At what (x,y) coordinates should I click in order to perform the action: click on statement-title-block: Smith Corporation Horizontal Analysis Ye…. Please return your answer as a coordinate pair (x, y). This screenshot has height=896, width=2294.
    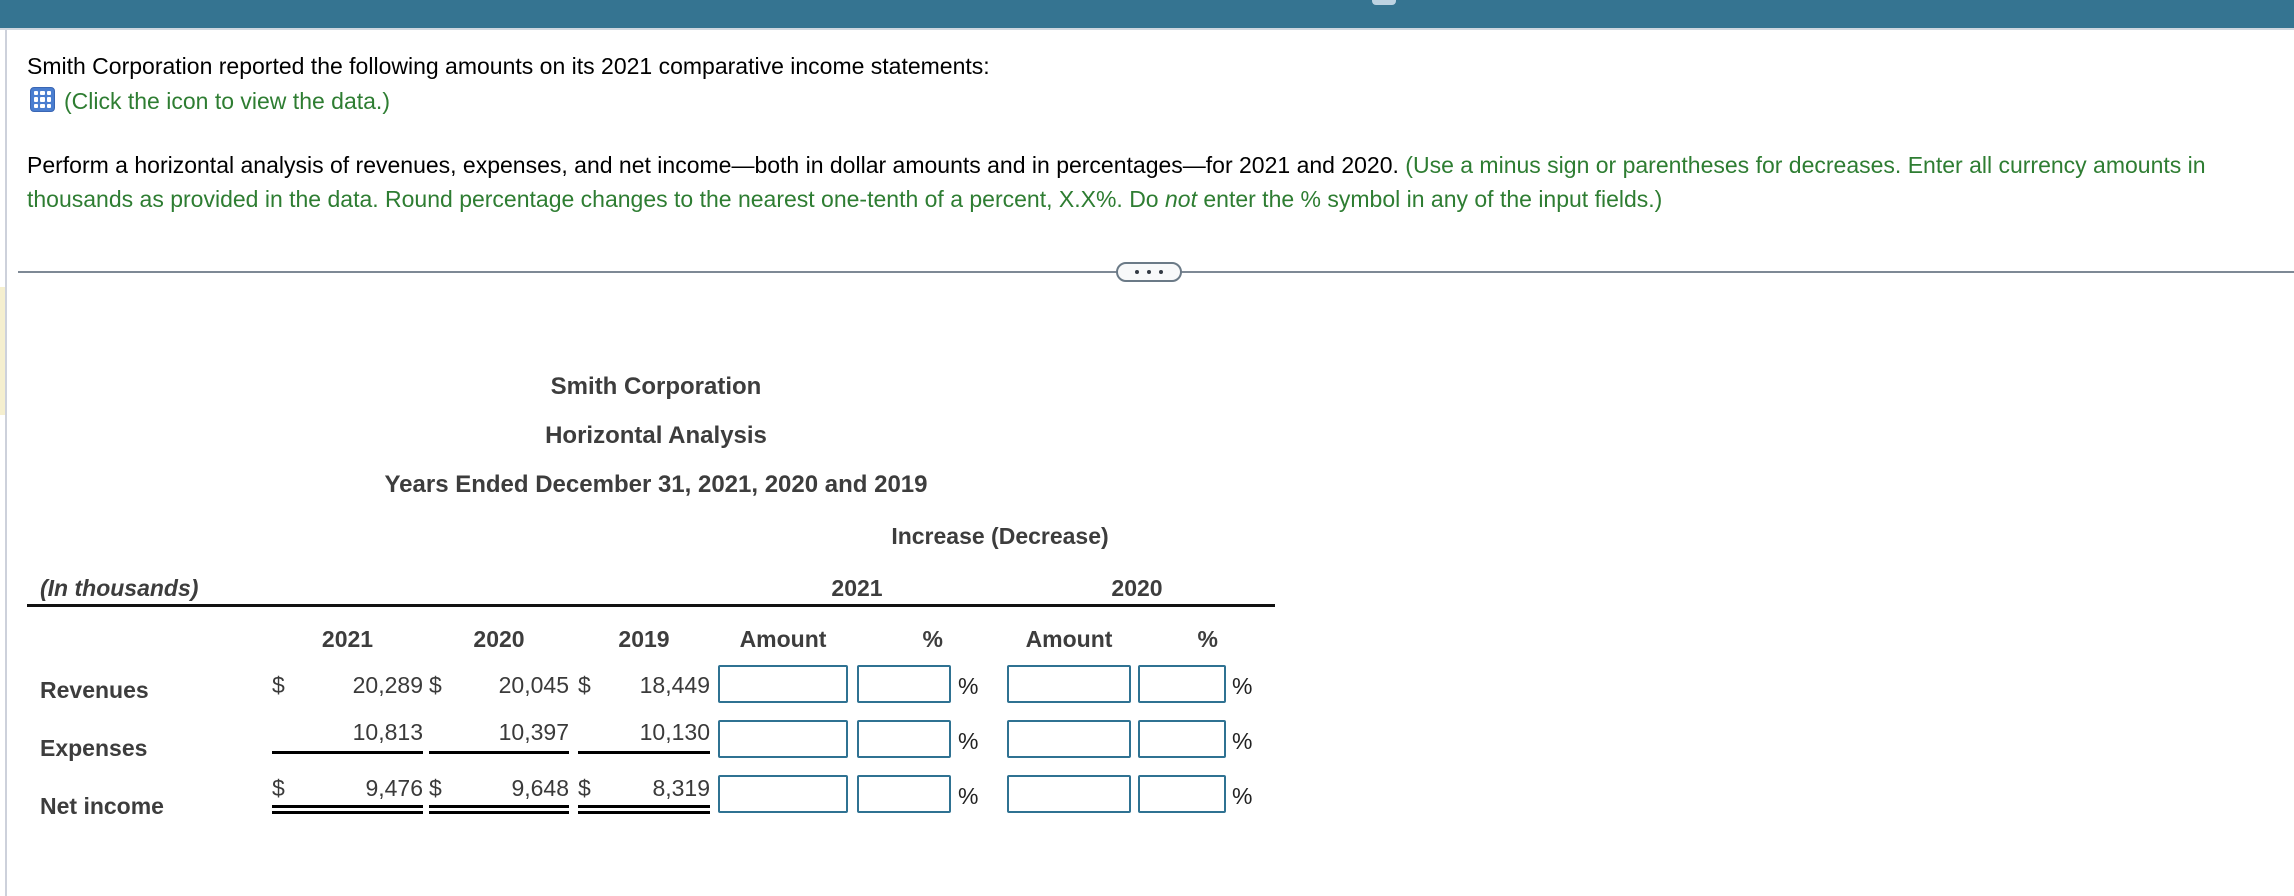
    Looking at the image, I should click on (656, 435).